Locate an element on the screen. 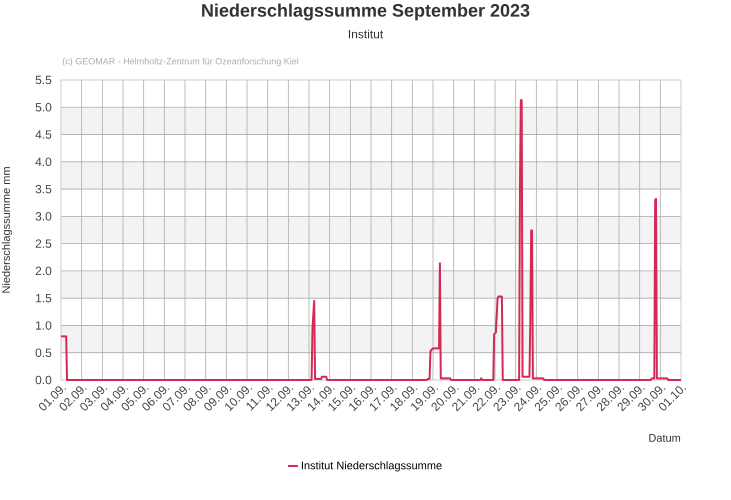  y-tick-label: 5.5 is located at coordinates (44, 80).